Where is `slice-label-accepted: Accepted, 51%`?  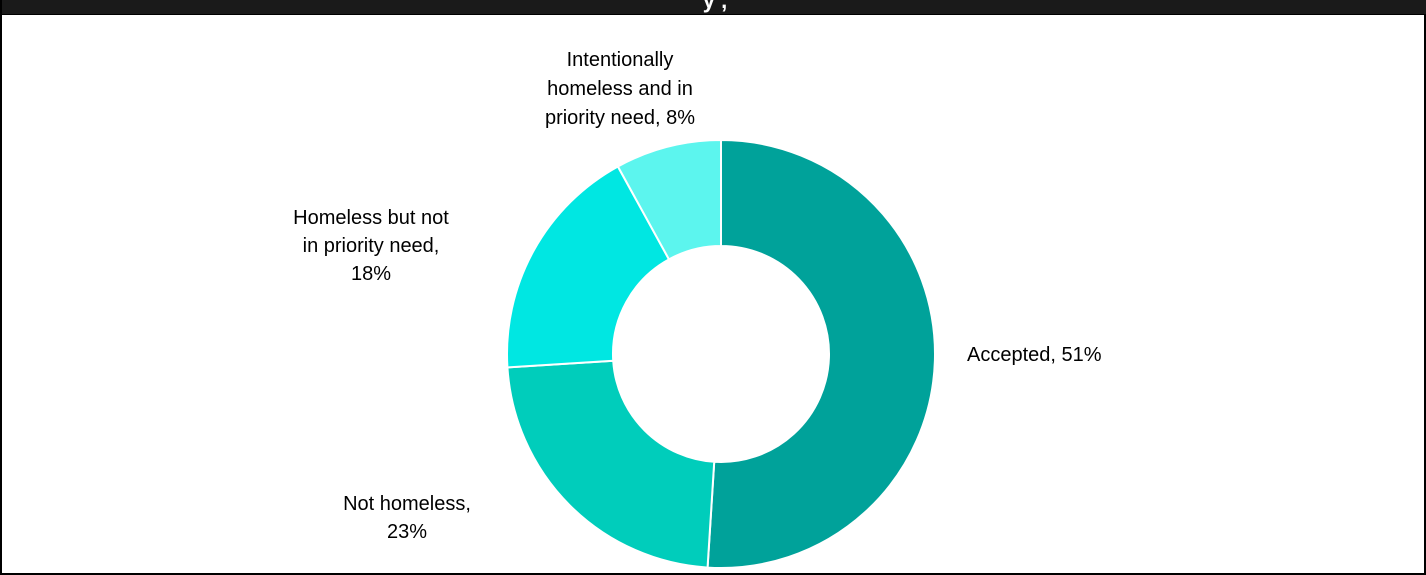 slice-label-accepted: Accepted, 51% is located at coordinates (1034, 355).